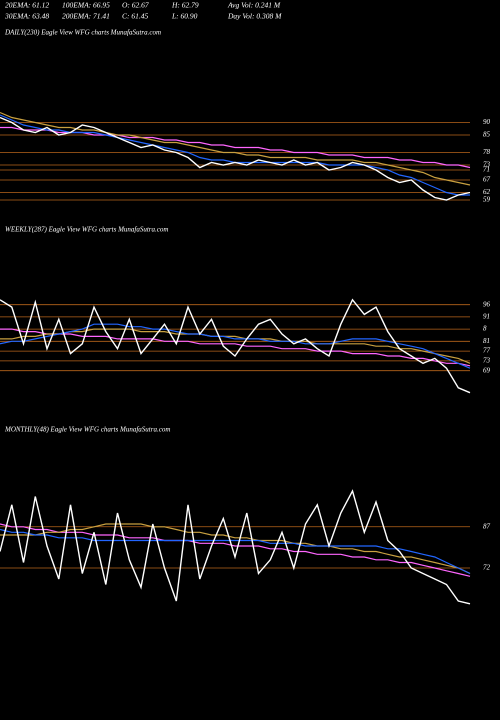  Describe the element at coordinates (487, 180) in the screenshot. I see `level-label: 67` at that location.